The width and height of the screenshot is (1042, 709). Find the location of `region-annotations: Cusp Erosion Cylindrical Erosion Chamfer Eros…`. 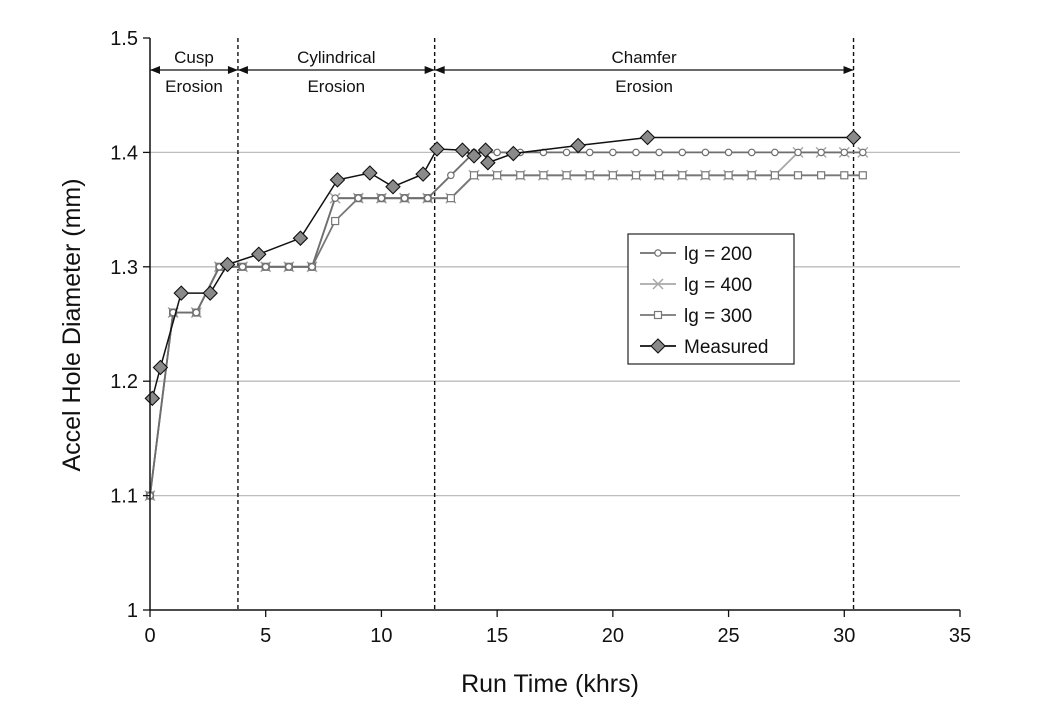

region-annotations: Cusp Erosion Cylindrical Erosion Chamfer Eros… is located at coordinates (502, 72).